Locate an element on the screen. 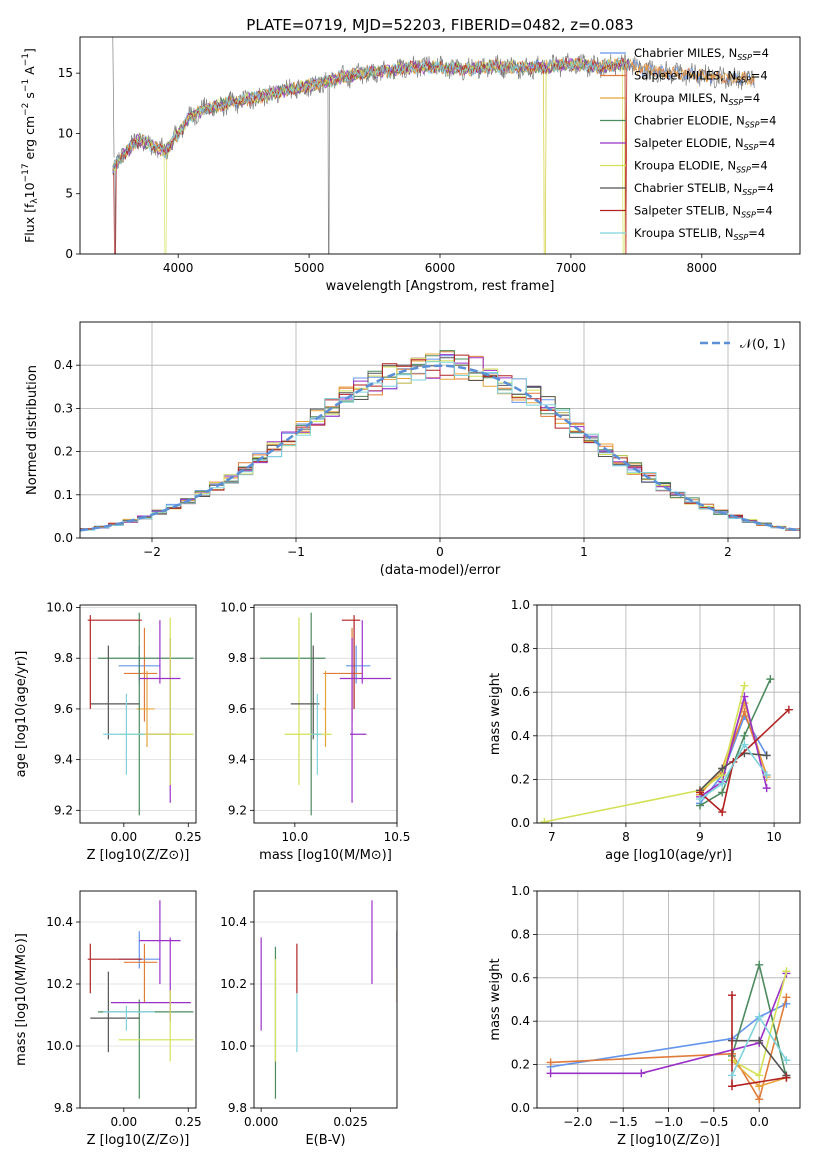 Image resolution: width=819 pixels, height=1174 pixels. y-axis-label: Normed distribution is located at coordinates (32, 430).